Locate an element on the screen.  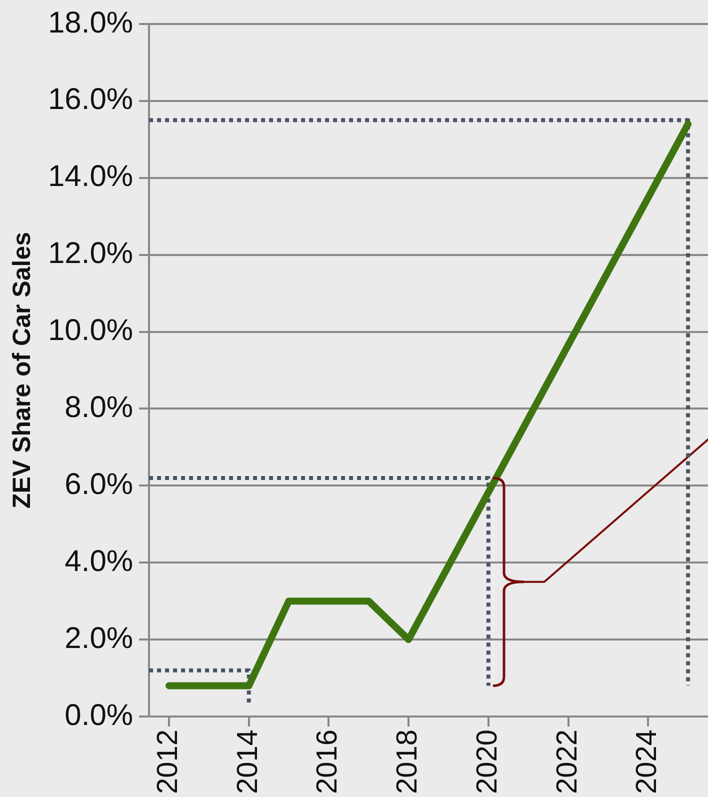
x-tick-label: 2022 is located at coordinates (567, 761).